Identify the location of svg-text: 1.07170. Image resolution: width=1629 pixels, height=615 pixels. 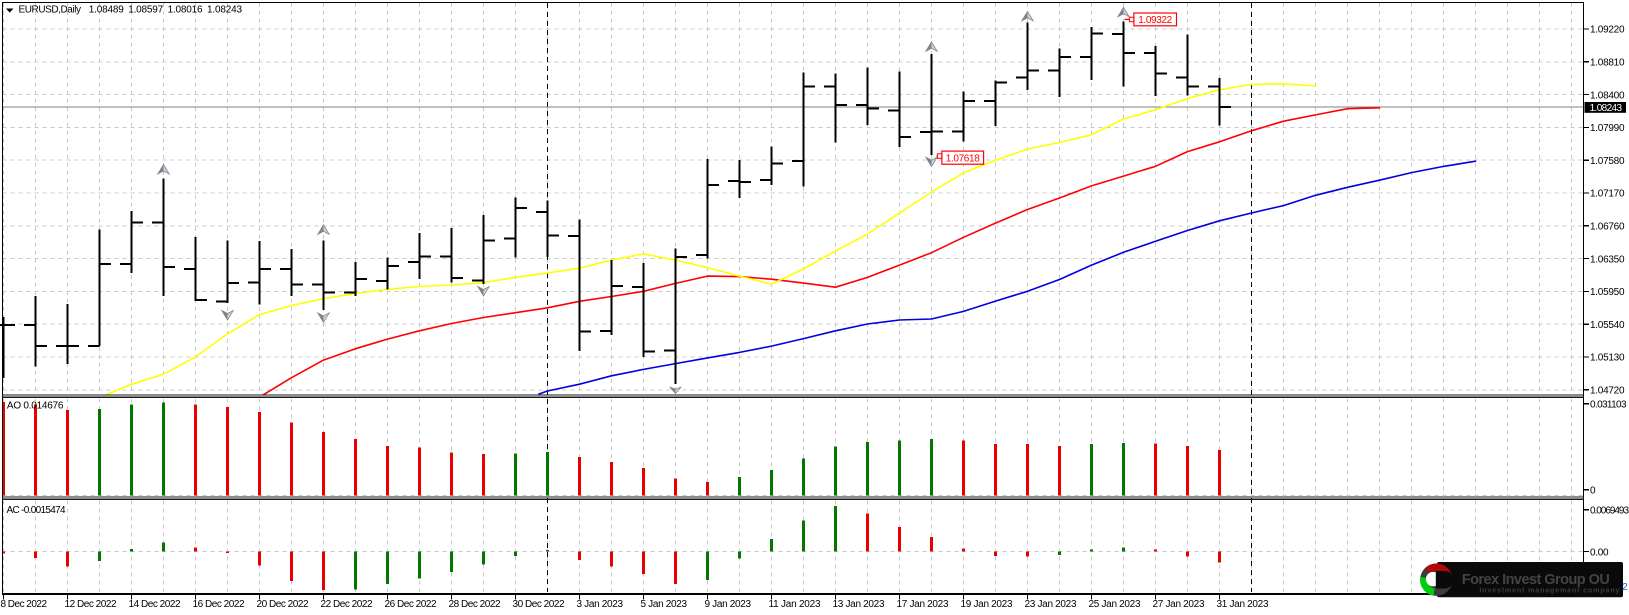
(1607, 194).